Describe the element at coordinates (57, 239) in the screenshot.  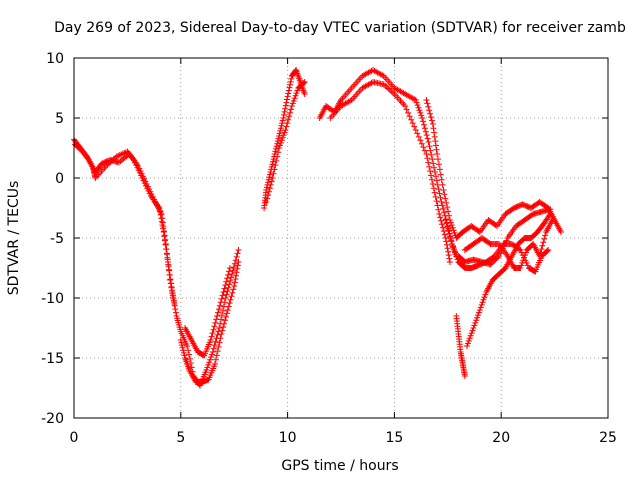
I see `y-tick-label: -5` at that location.